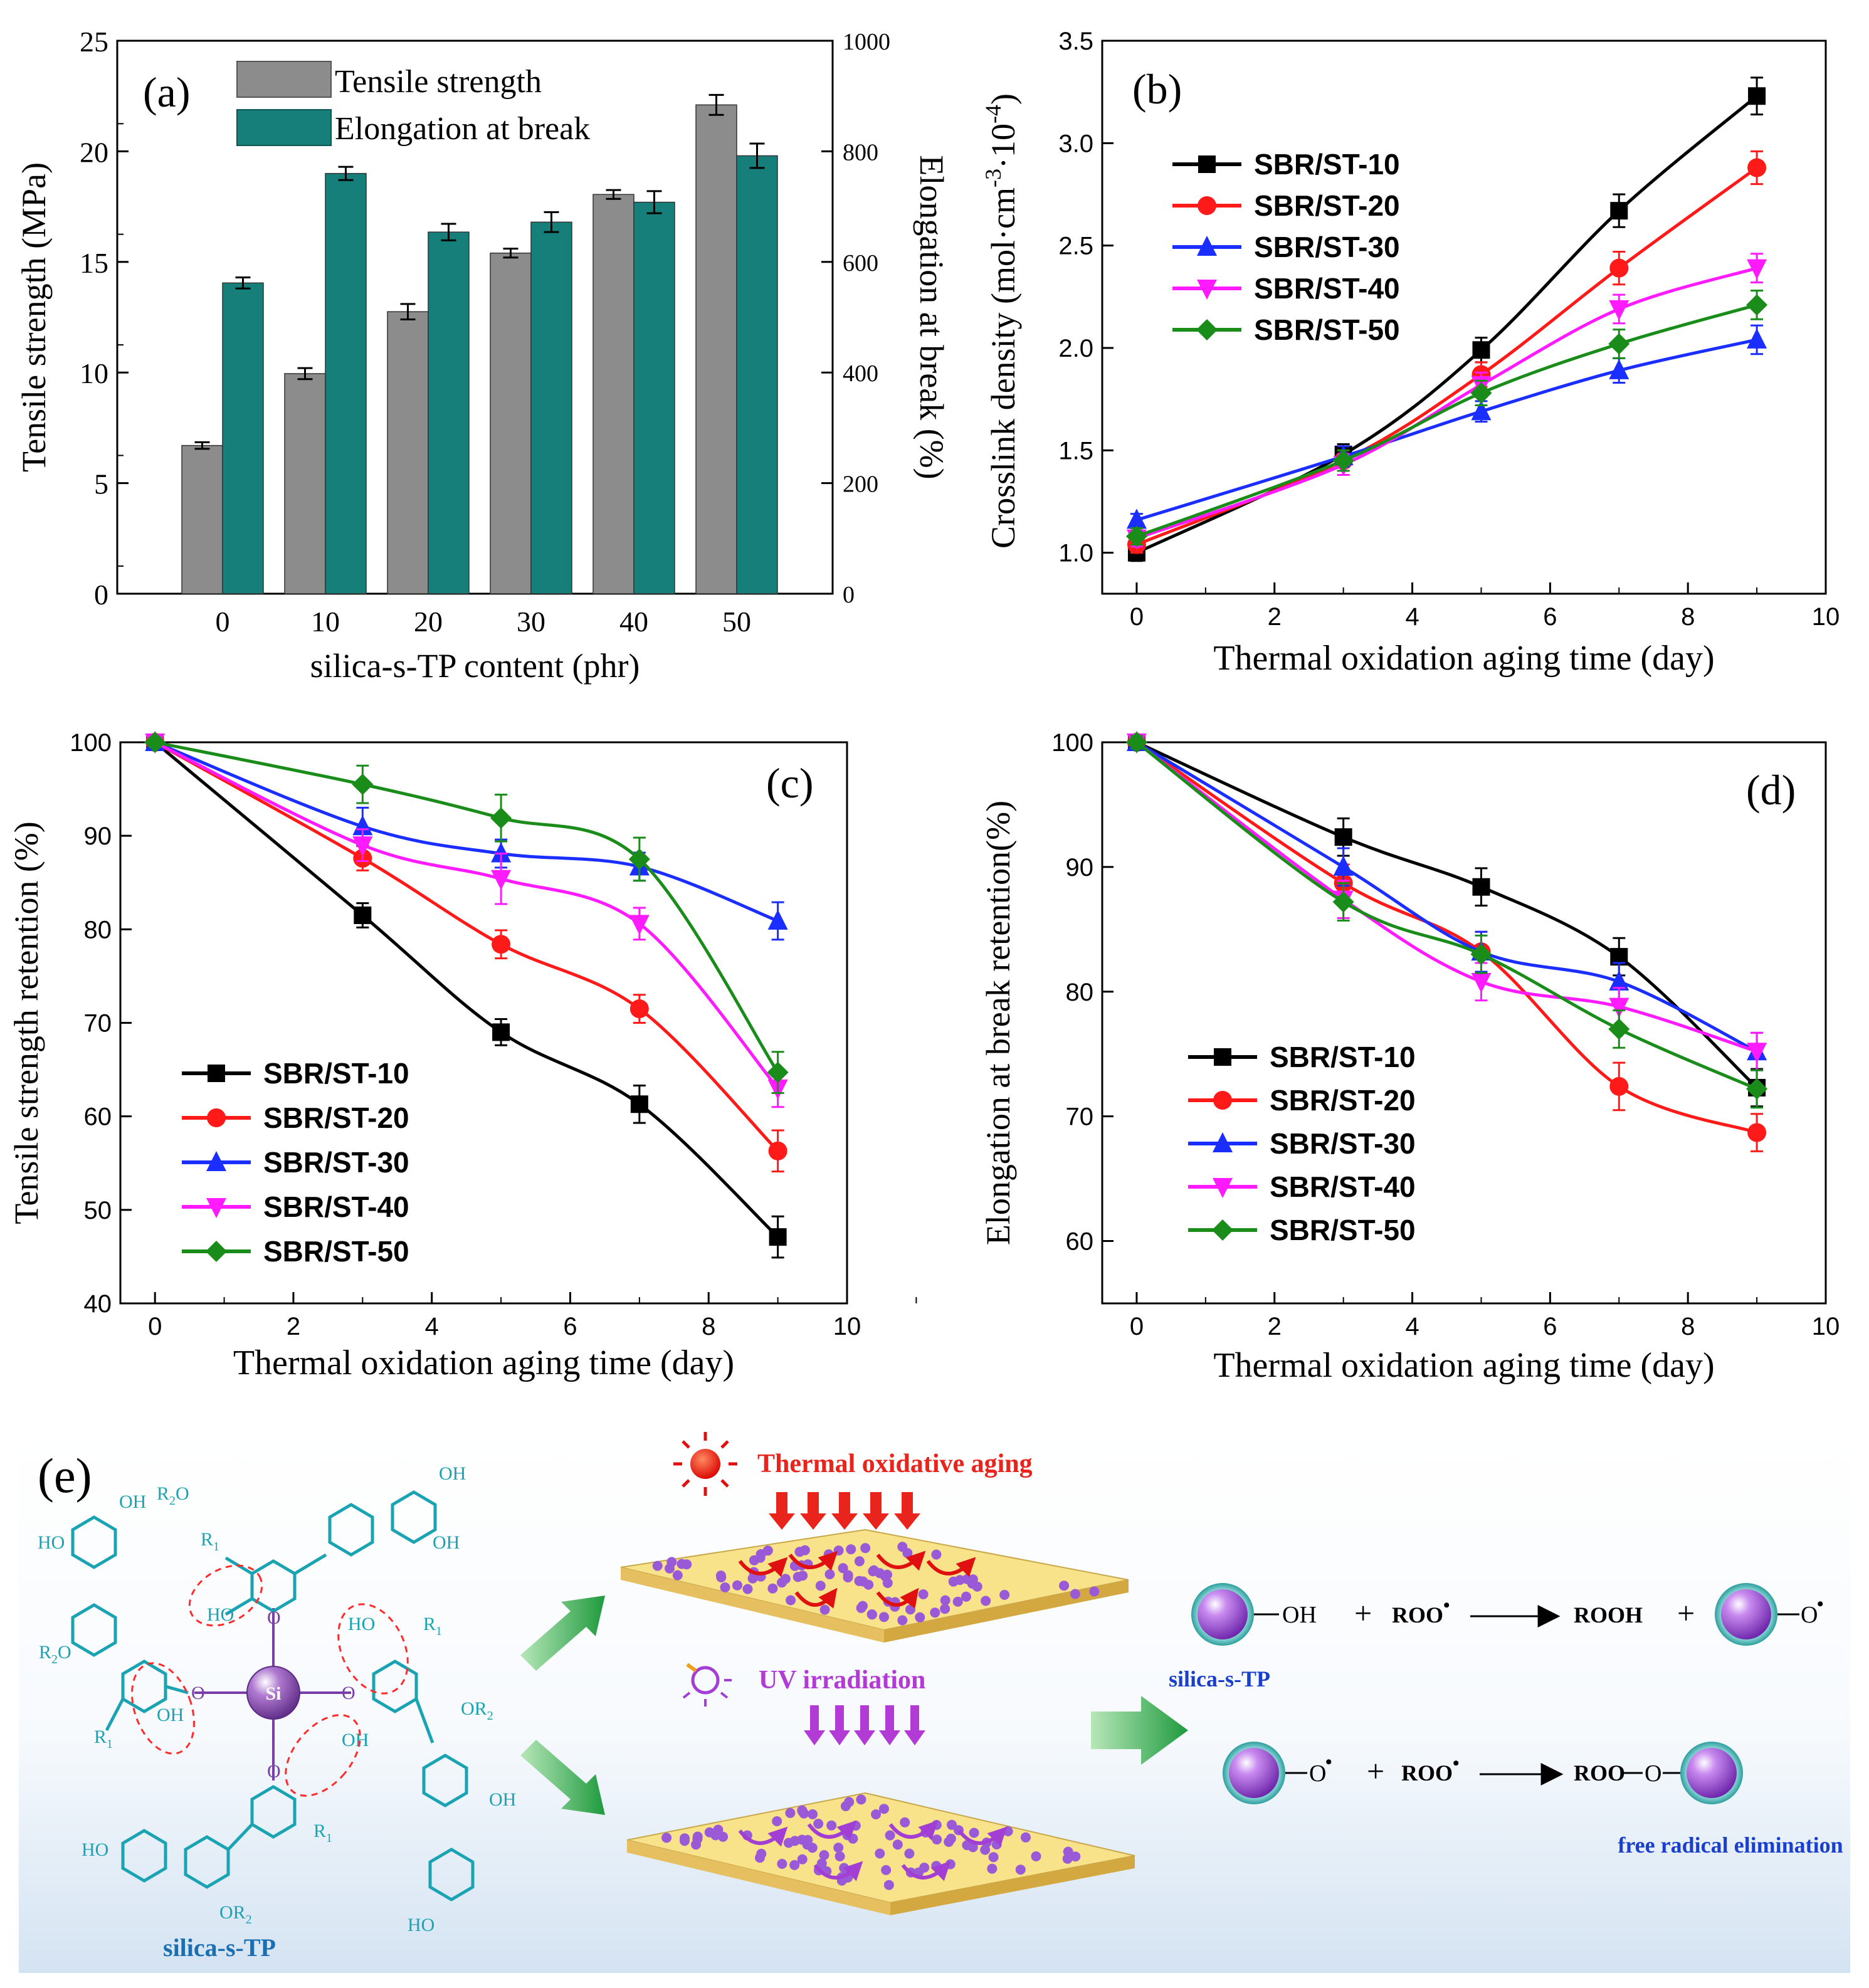  Describe the element at coordinates (216, 1073) in the screenshot. I see `panel-c-legend-marker` at that location.